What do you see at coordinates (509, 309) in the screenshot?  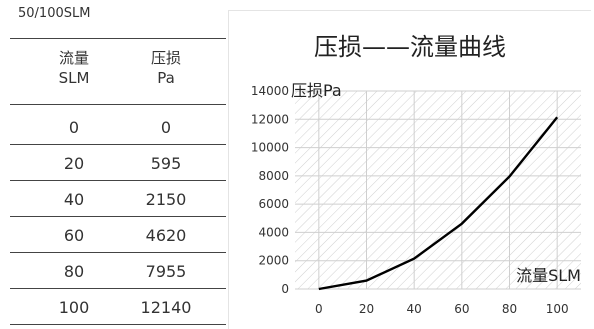 I see `x-tick-label: 80` at bounding box center [509, 309].